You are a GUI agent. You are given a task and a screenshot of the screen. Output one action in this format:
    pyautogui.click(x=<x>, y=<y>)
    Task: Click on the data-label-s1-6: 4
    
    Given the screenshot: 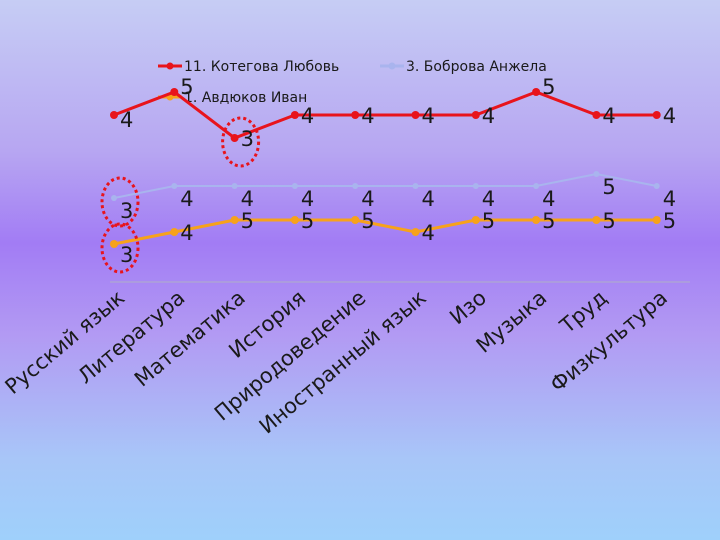 What is the action you would take?
    pyautogui.click(x=488, y=199)
    